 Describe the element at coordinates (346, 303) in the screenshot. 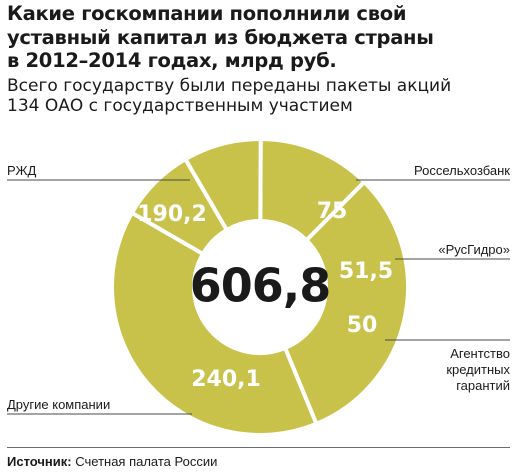

I see `slice-ржд` at that location.